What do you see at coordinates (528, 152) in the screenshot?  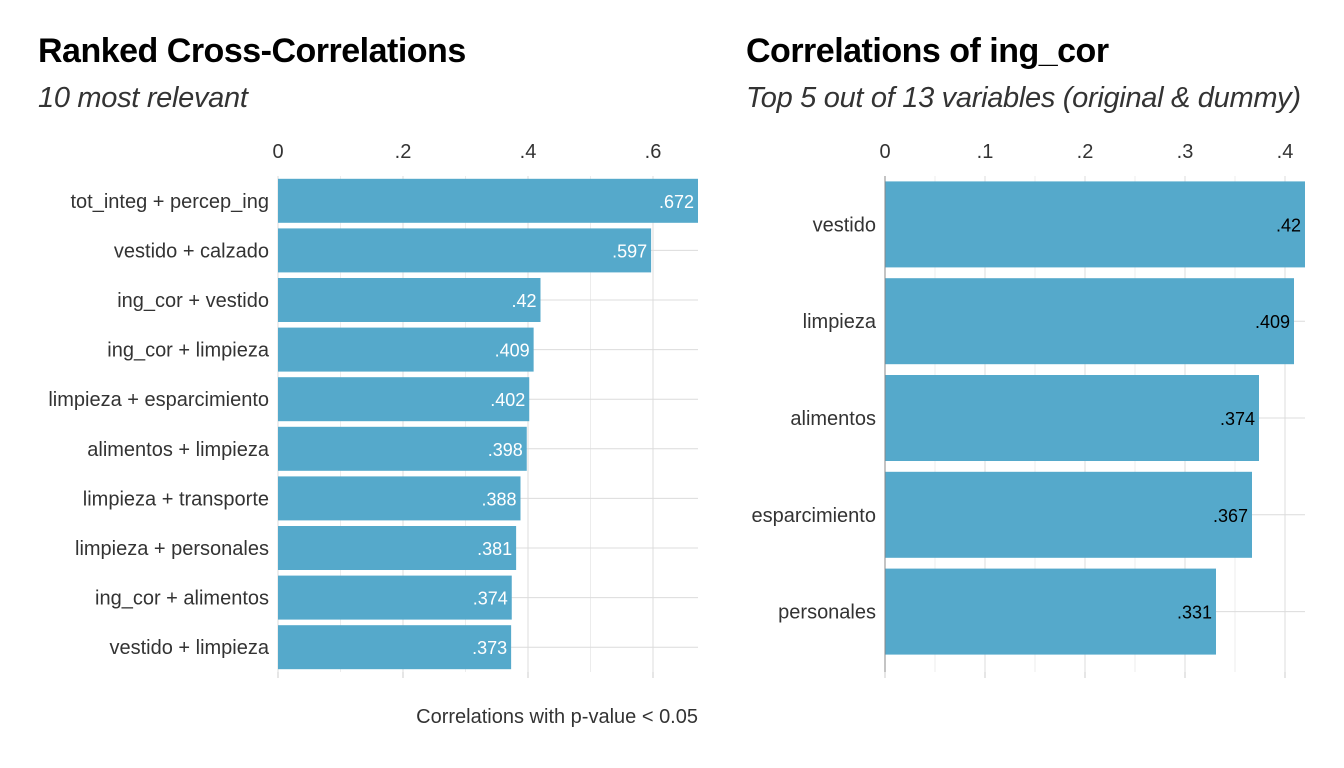 I see `left-x-tick-label: .4` at bounding box center [528, 152].